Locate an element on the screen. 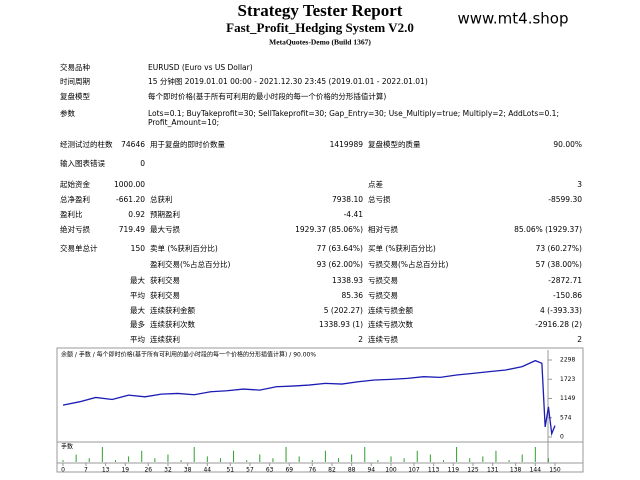  stat-value: 150 is located at coordinates (138, 248).